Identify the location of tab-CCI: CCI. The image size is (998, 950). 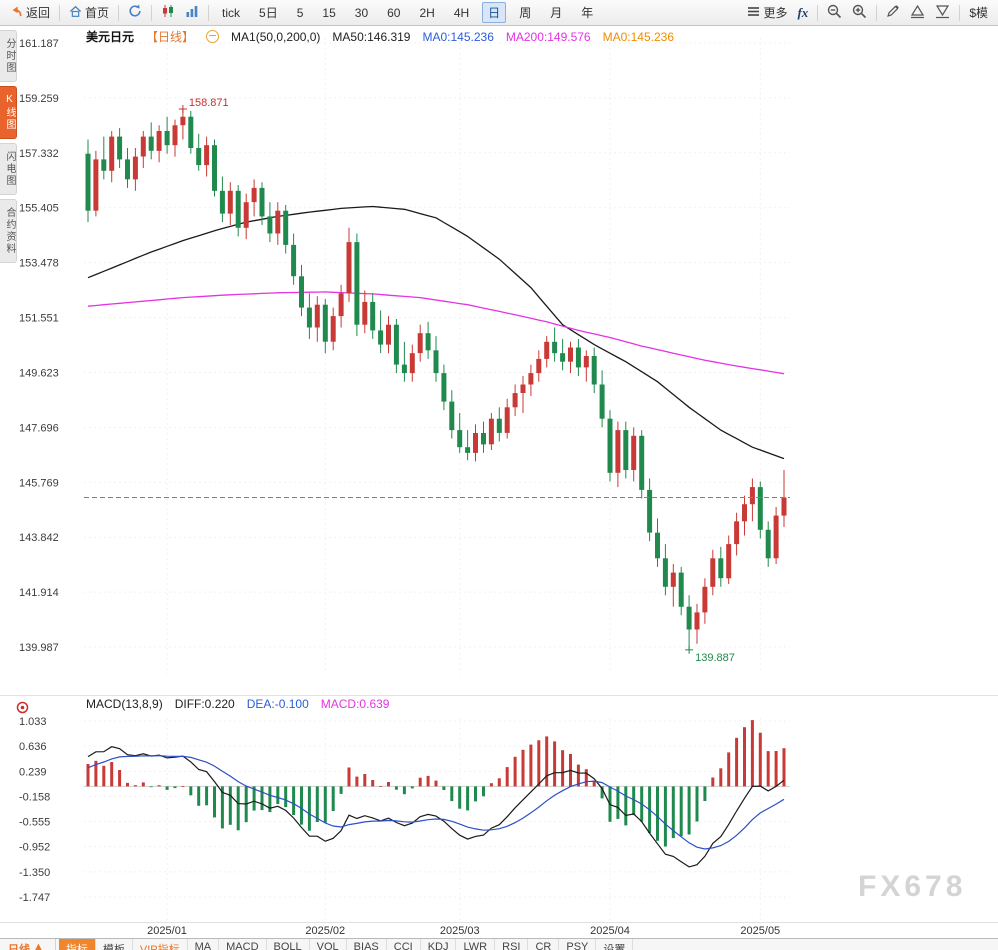
(404, 944).